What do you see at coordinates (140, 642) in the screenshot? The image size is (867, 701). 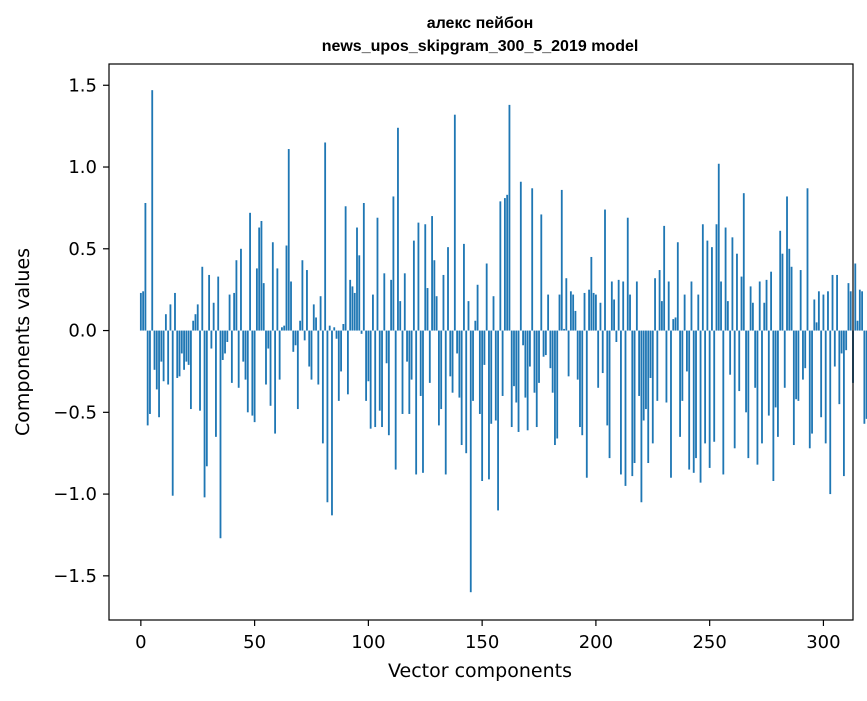 I see `x-tick-label: 0` at bounding box center [140, 642].